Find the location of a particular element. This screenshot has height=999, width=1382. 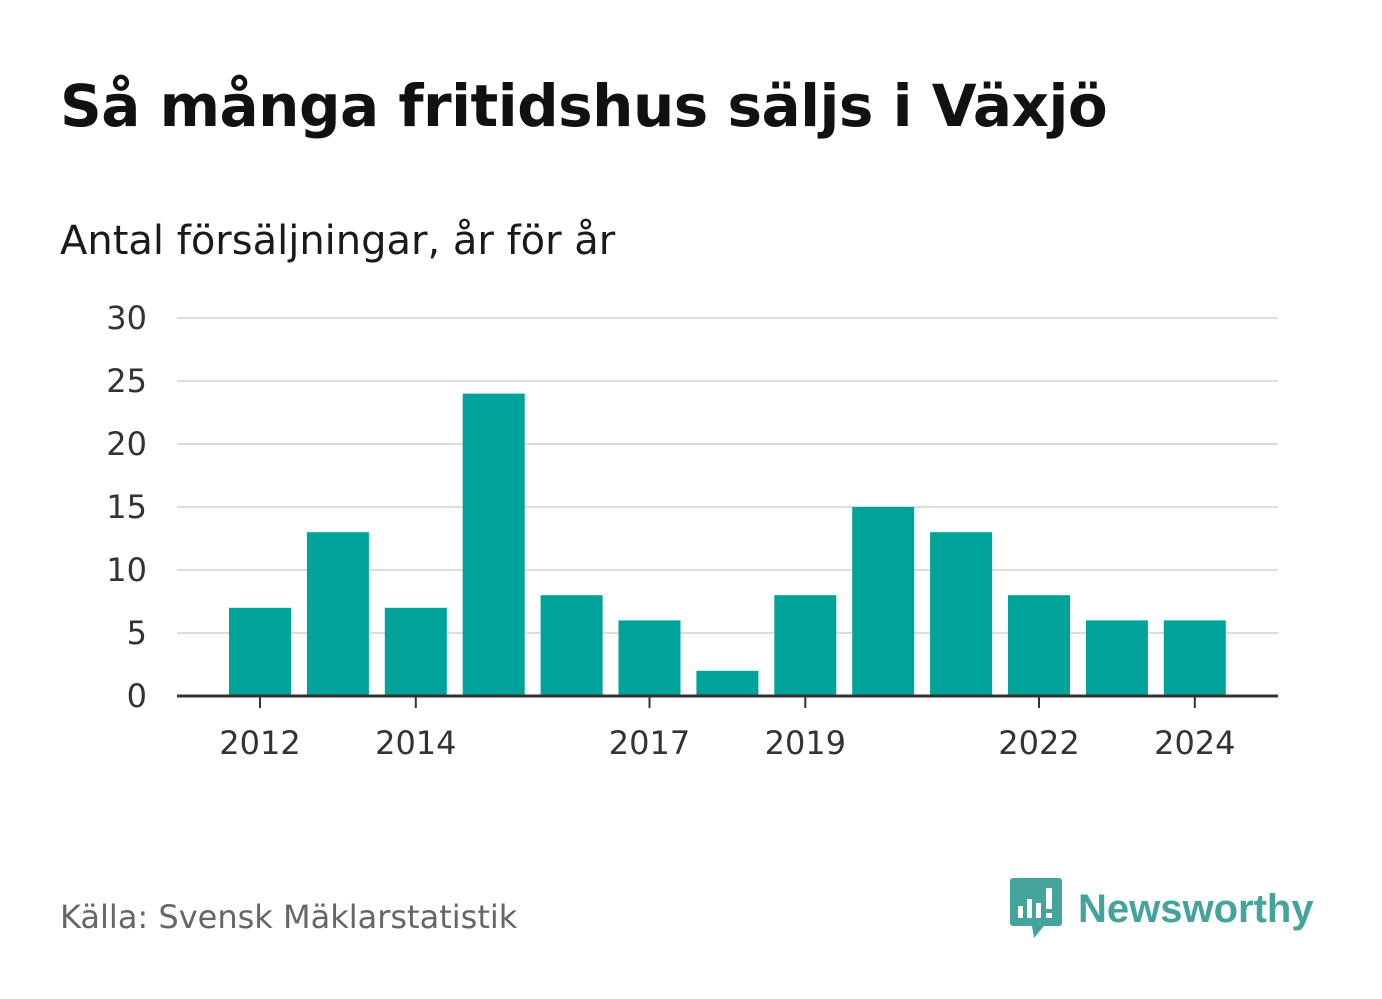

bar-2014 is located at coordinates (415, 651).